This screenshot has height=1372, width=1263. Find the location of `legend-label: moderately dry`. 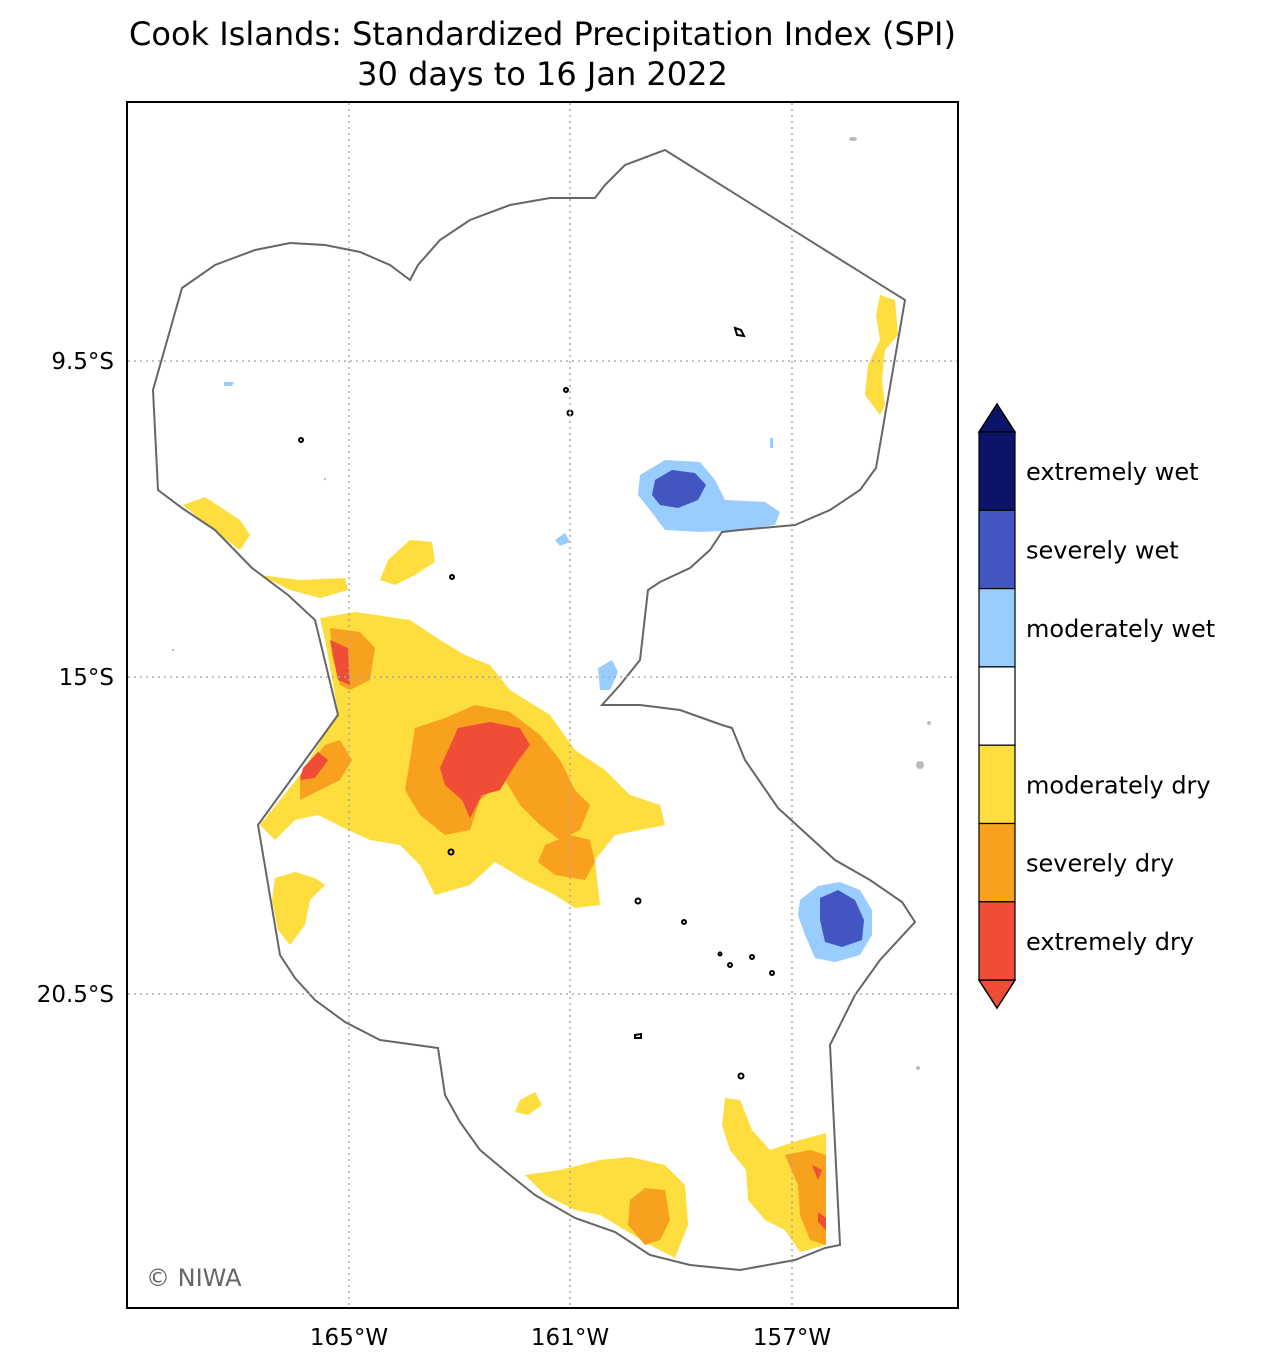

legend-label: moderately dry is located at coordinates (1118, 785).